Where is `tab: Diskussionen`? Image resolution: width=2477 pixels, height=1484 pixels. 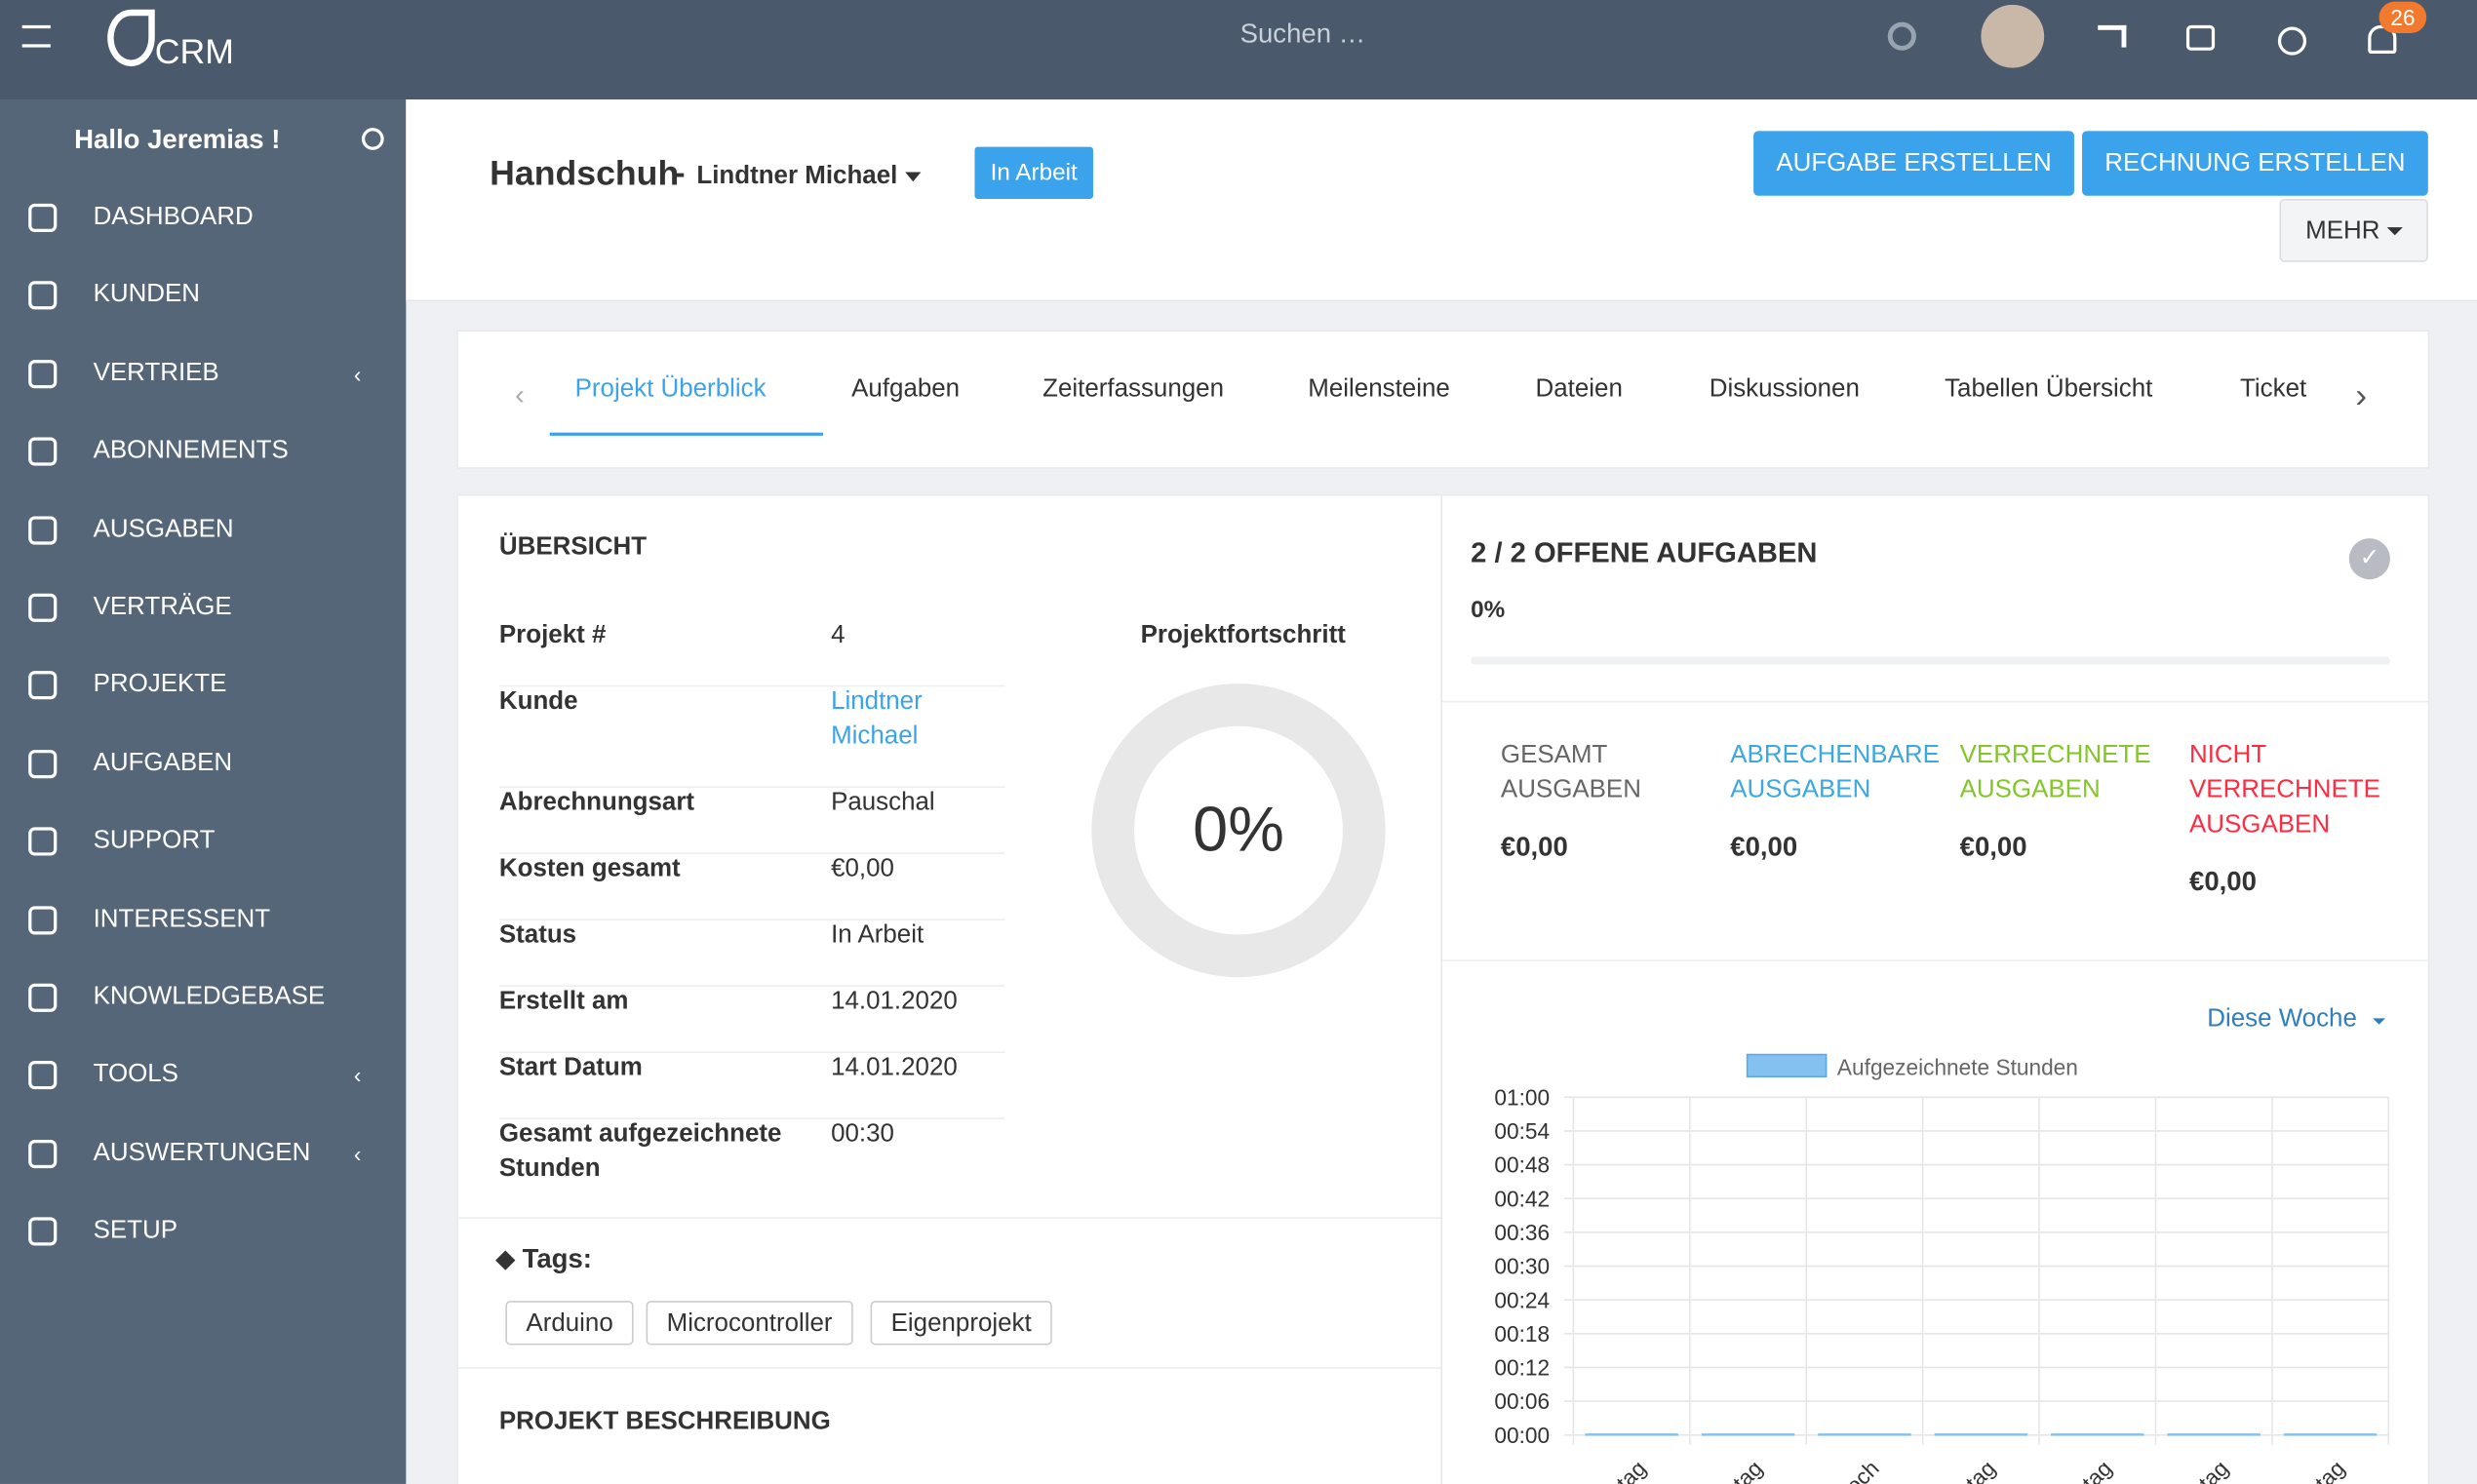
tab: Diskussionen is located at coordinates (1784, 389).